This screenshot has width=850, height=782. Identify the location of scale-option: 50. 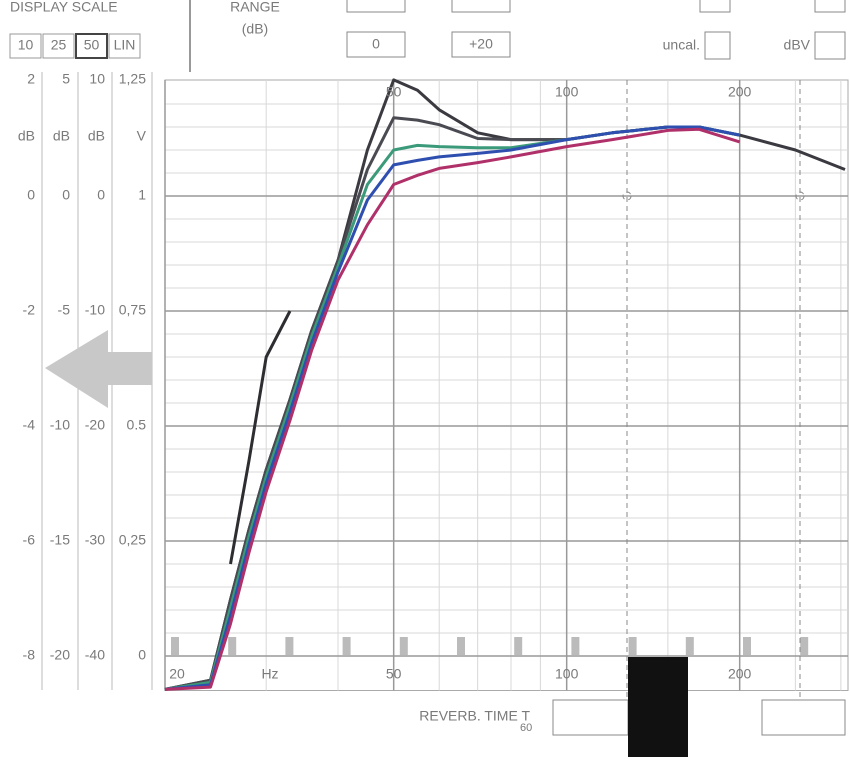
(92, 45).